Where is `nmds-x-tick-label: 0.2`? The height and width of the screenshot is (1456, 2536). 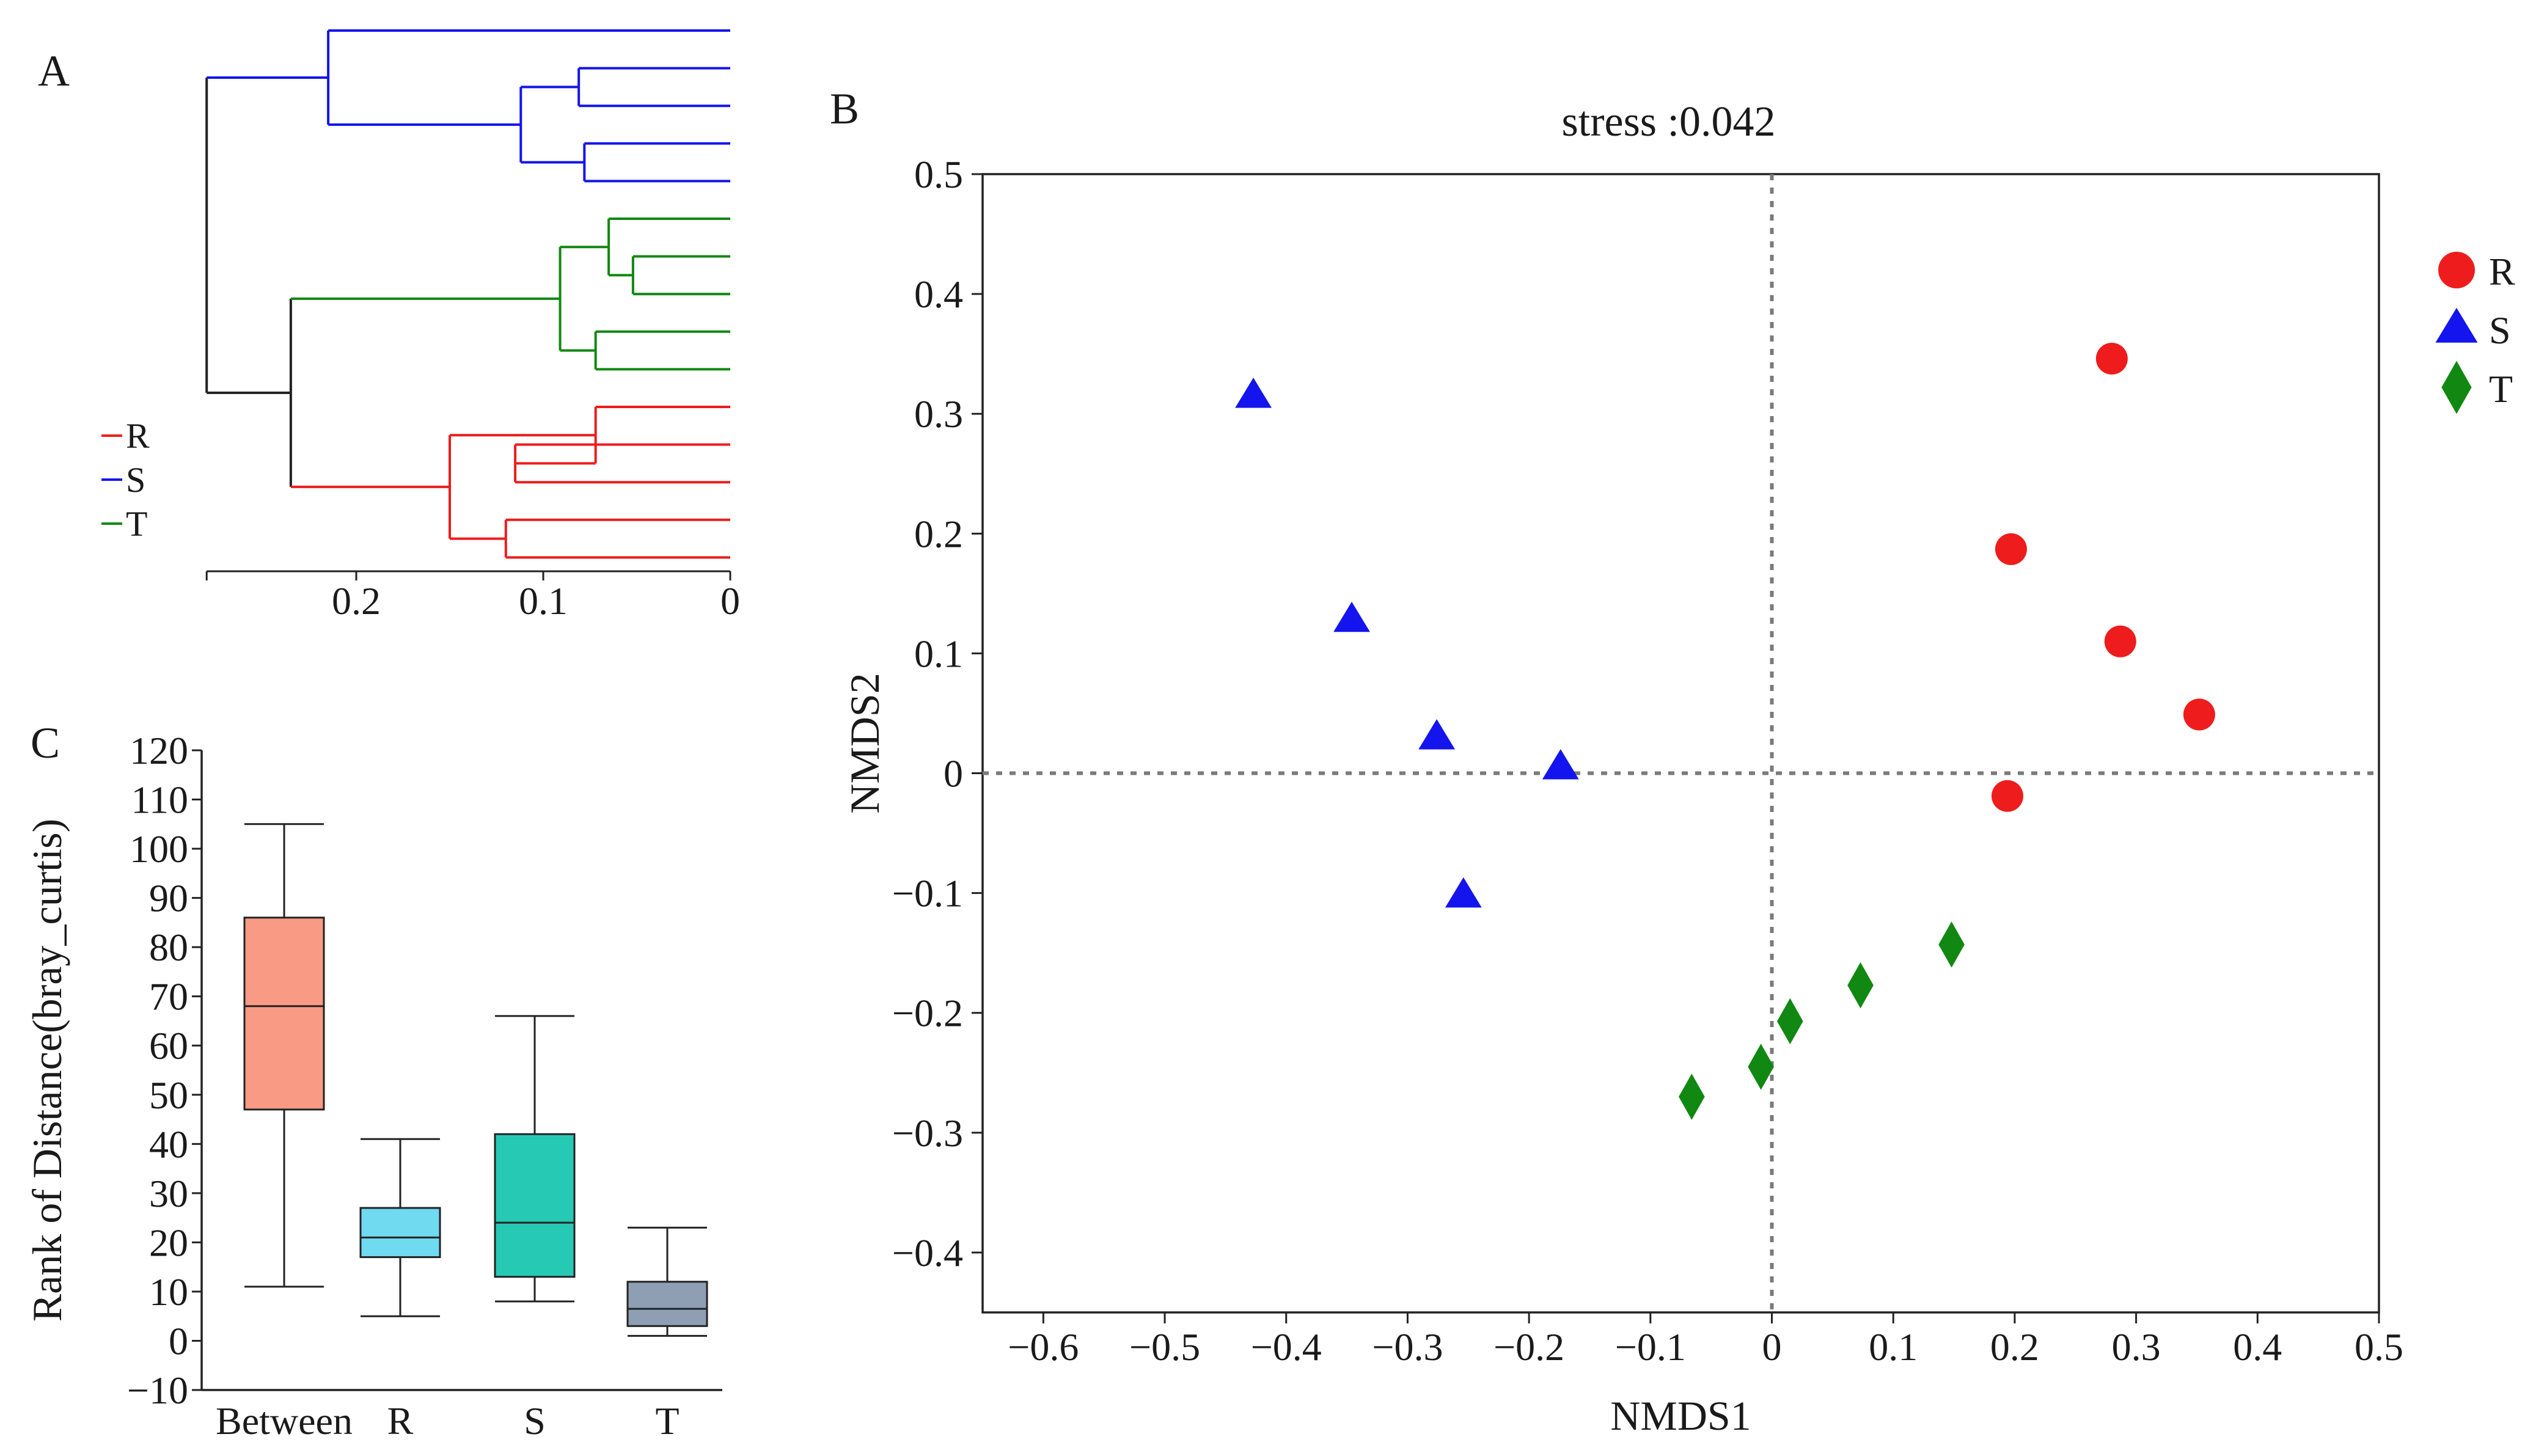
nmds-x-tick-label: 0.2 is located at coordinates (2015, 1347).